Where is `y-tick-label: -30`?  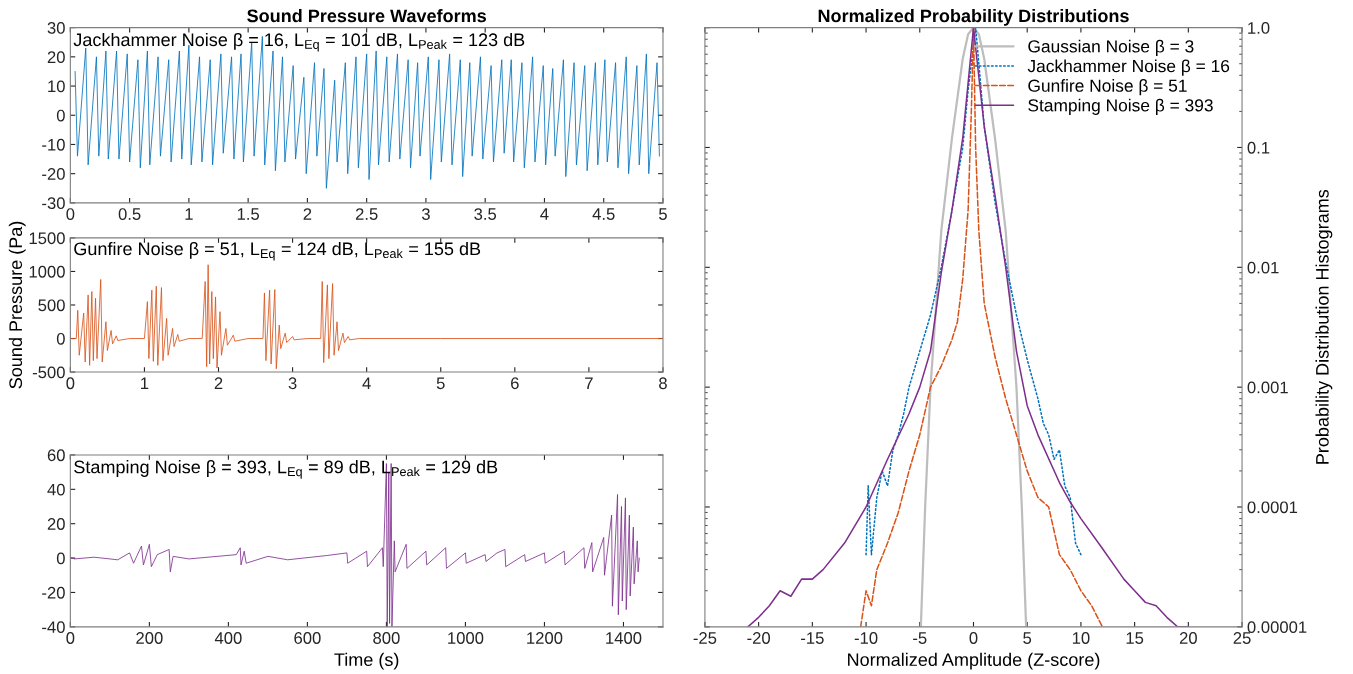
y-tick-label: -30 is located at coordinates (53, 203).